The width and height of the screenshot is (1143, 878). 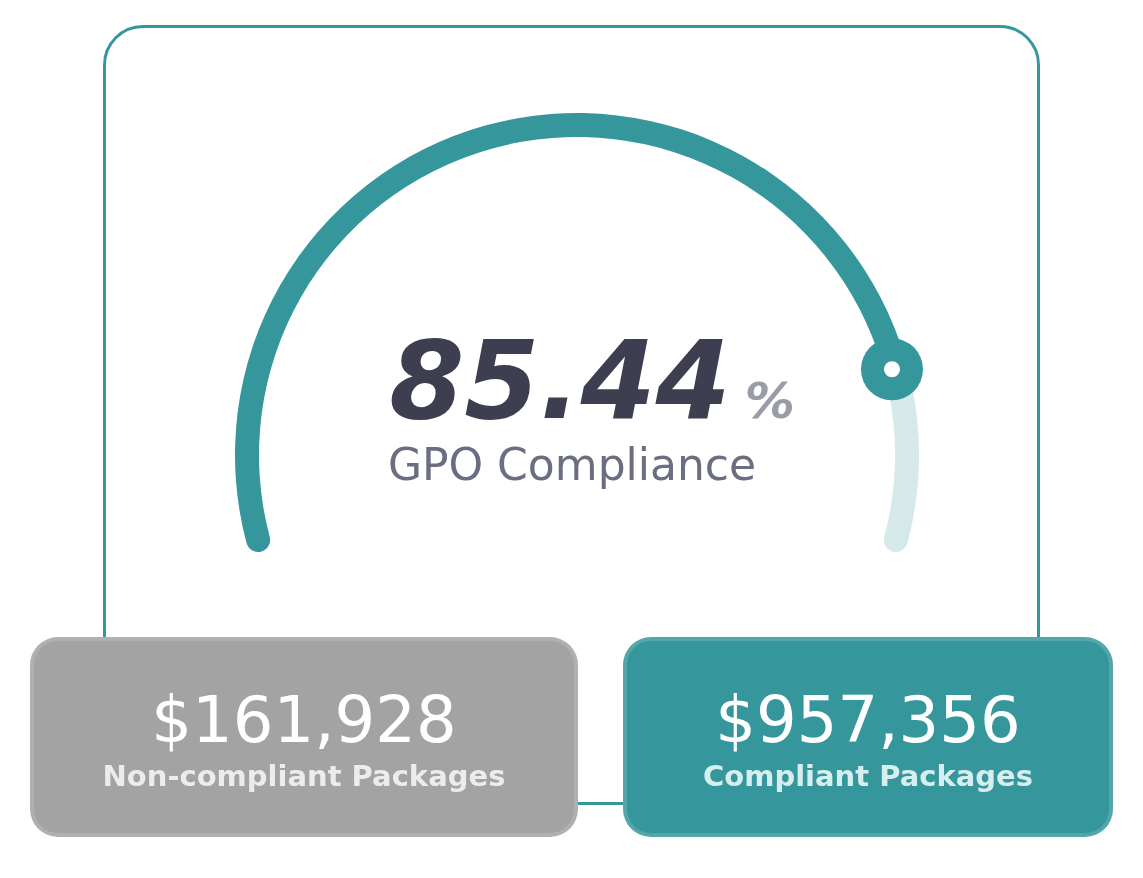 What do you see at coordinates (304, 776) in the screenshot?
I see `text: Non-compliant Packages` at bounding box center [304, 776].